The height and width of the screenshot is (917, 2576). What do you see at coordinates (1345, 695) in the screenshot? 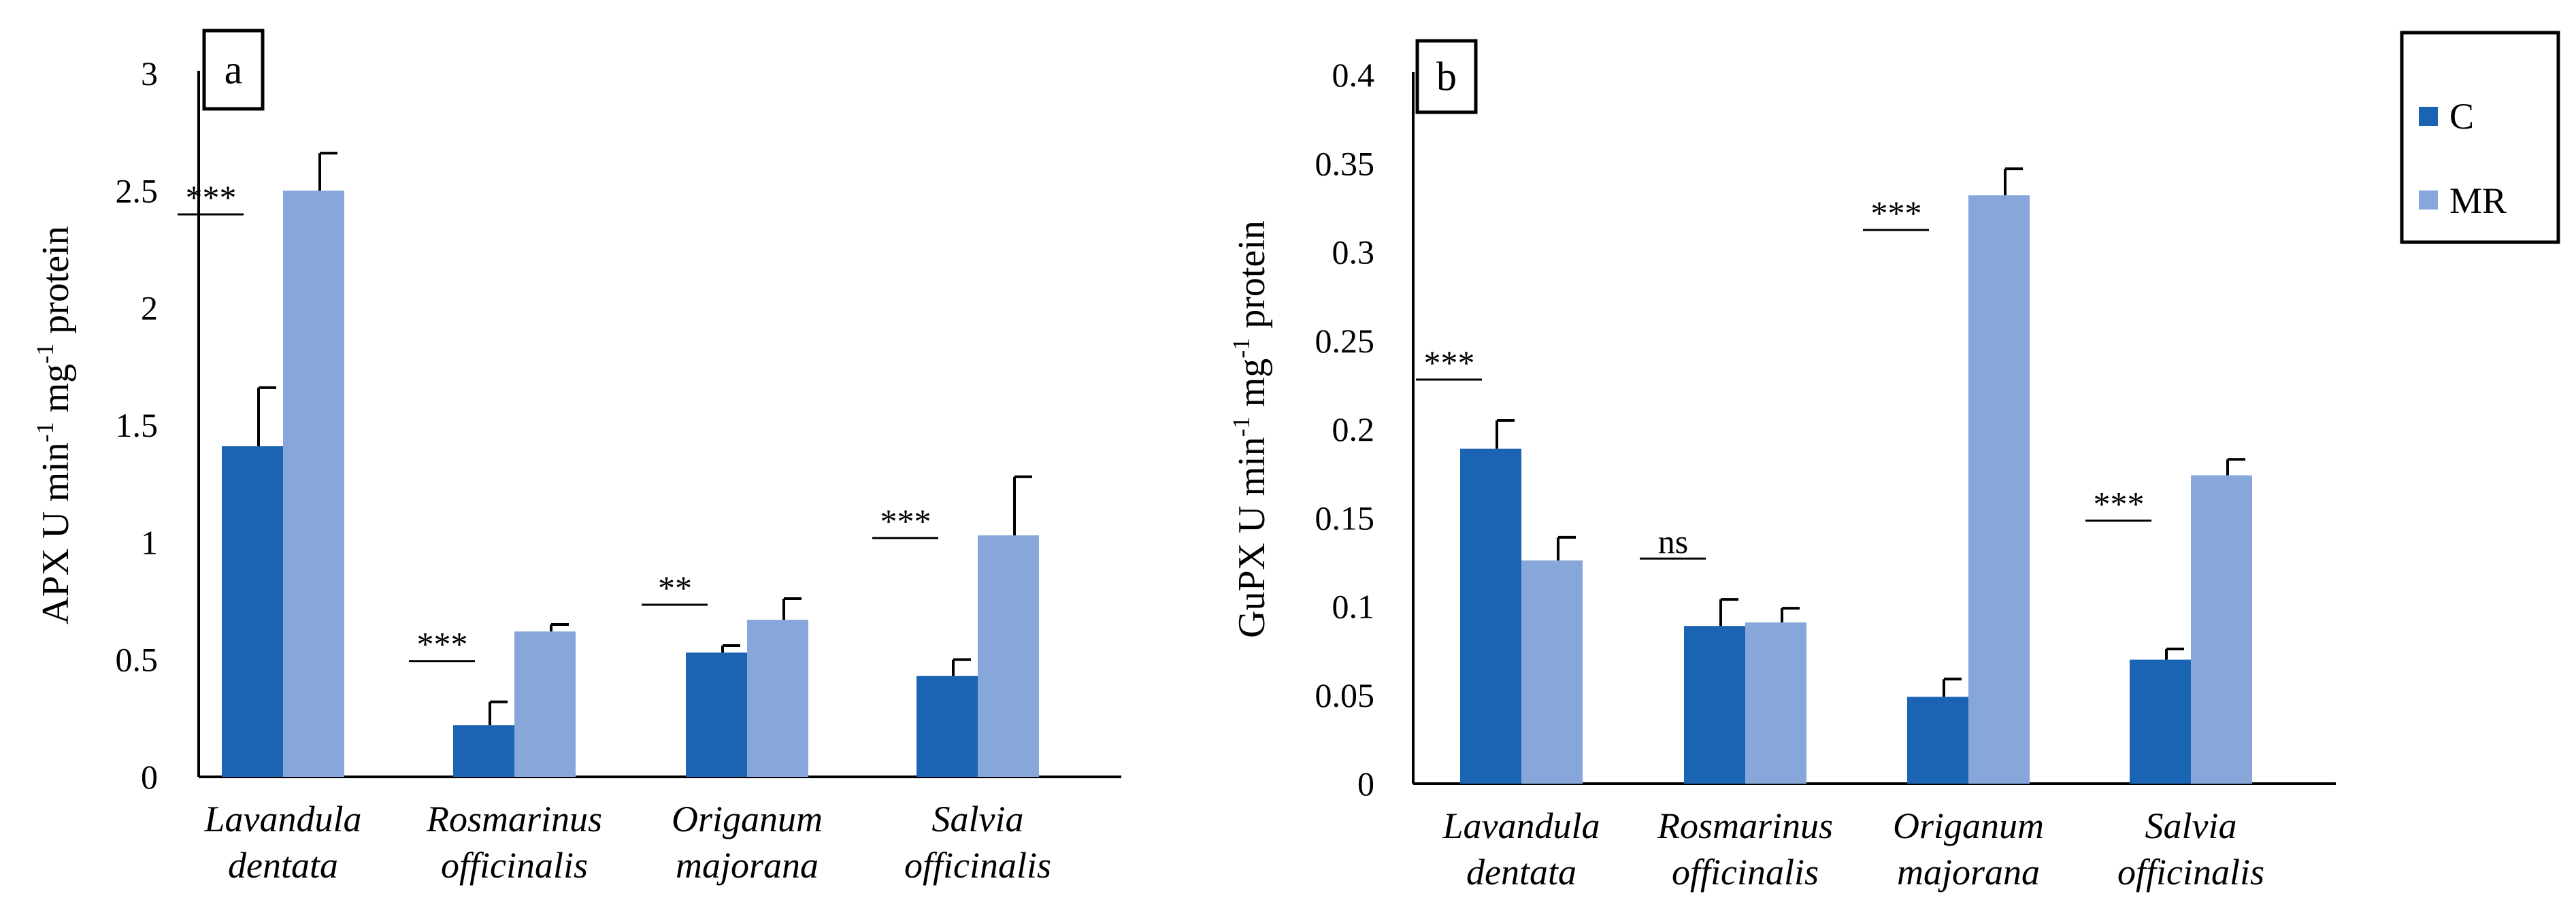
I see `y-tick-label: 0.05` at bounding box center [1345, 695].